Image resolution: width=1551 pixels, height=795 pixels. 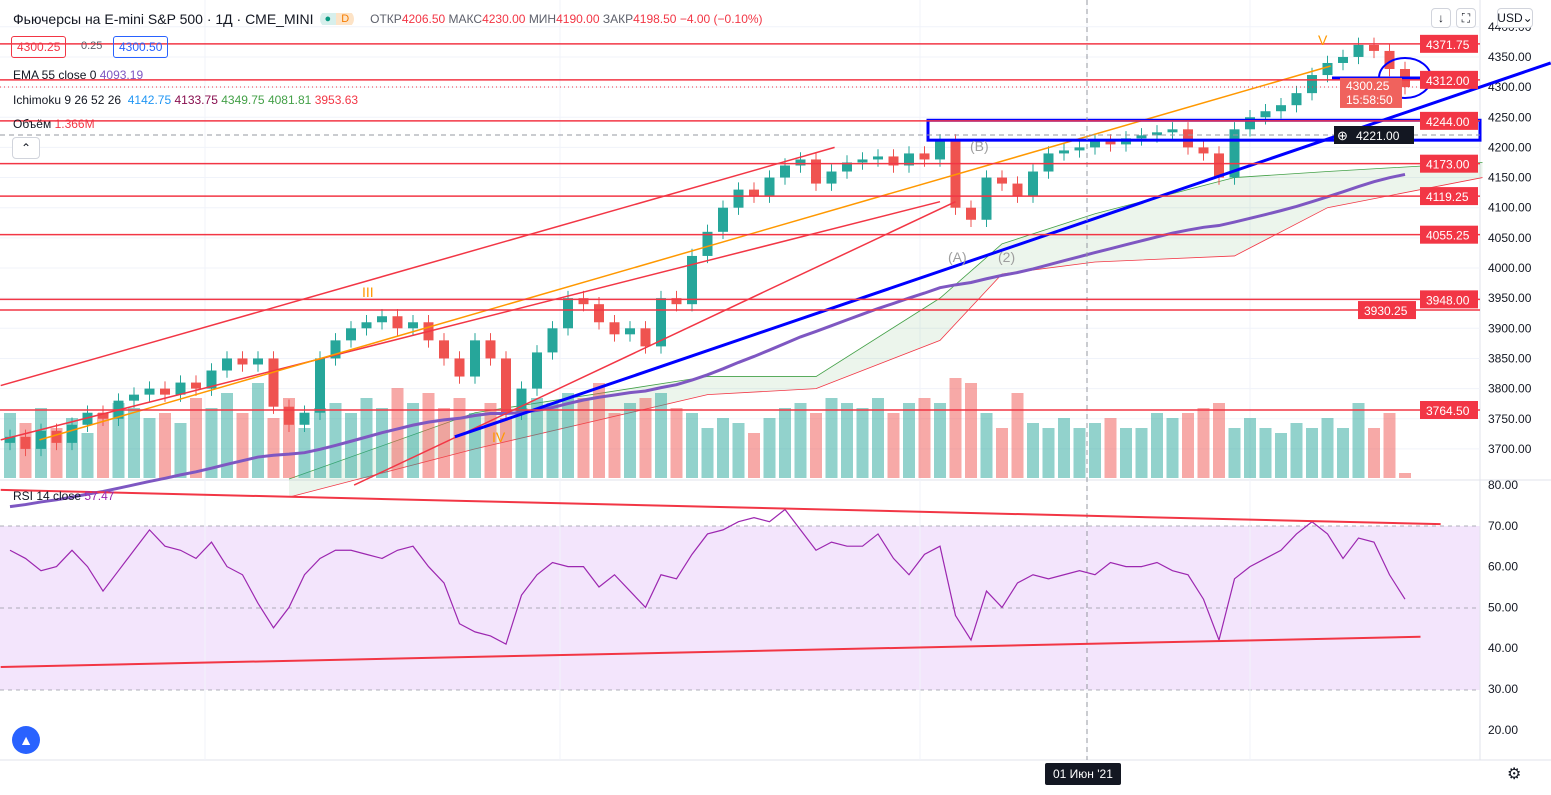 I want to click on rsi-legend: RSI 14 close 57.47, so click(x=64, y=496).